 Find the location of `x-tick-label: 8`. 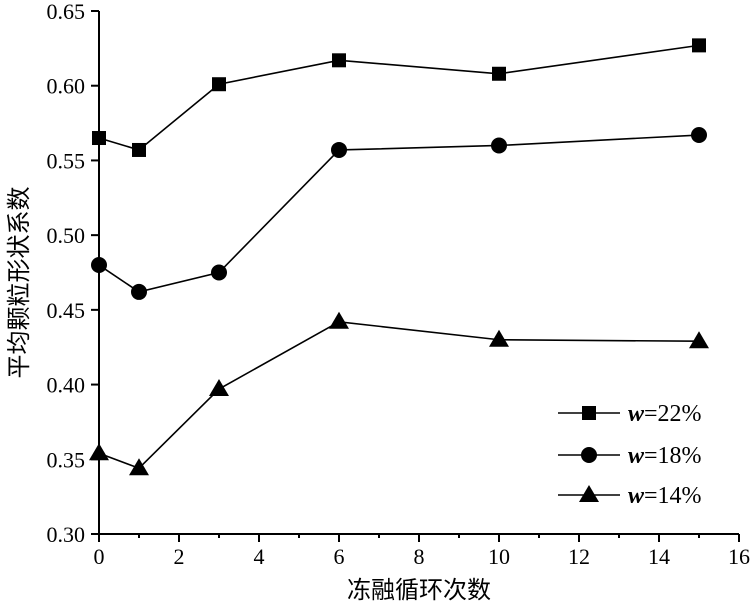

x-tick-label: 8 is located at coordinates (419, 556).